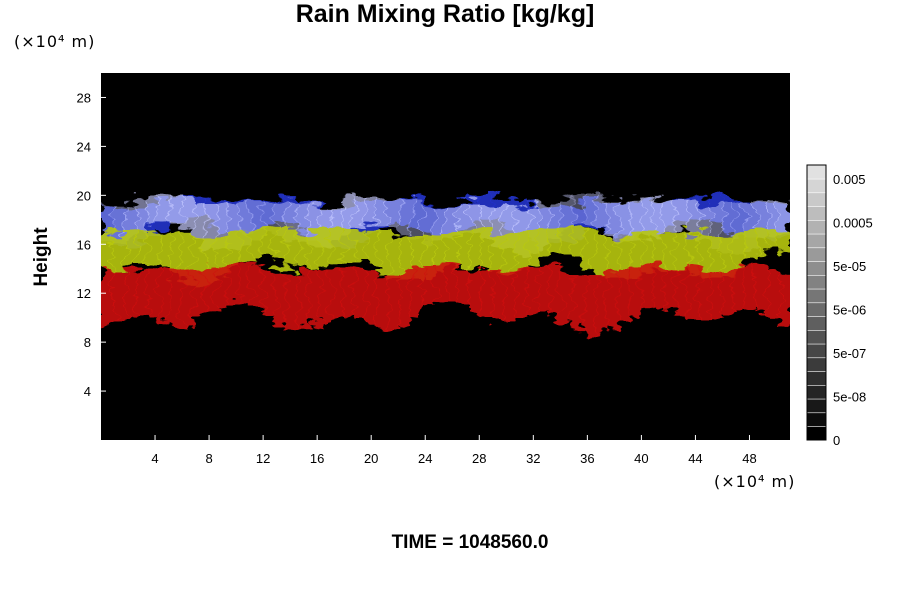 The width and height of the screenshot is (900, 600). What do you see at coordinates (533, 458) in the screenshot?
I see `x-tick-label: 32` at bounding box center [533, 458].